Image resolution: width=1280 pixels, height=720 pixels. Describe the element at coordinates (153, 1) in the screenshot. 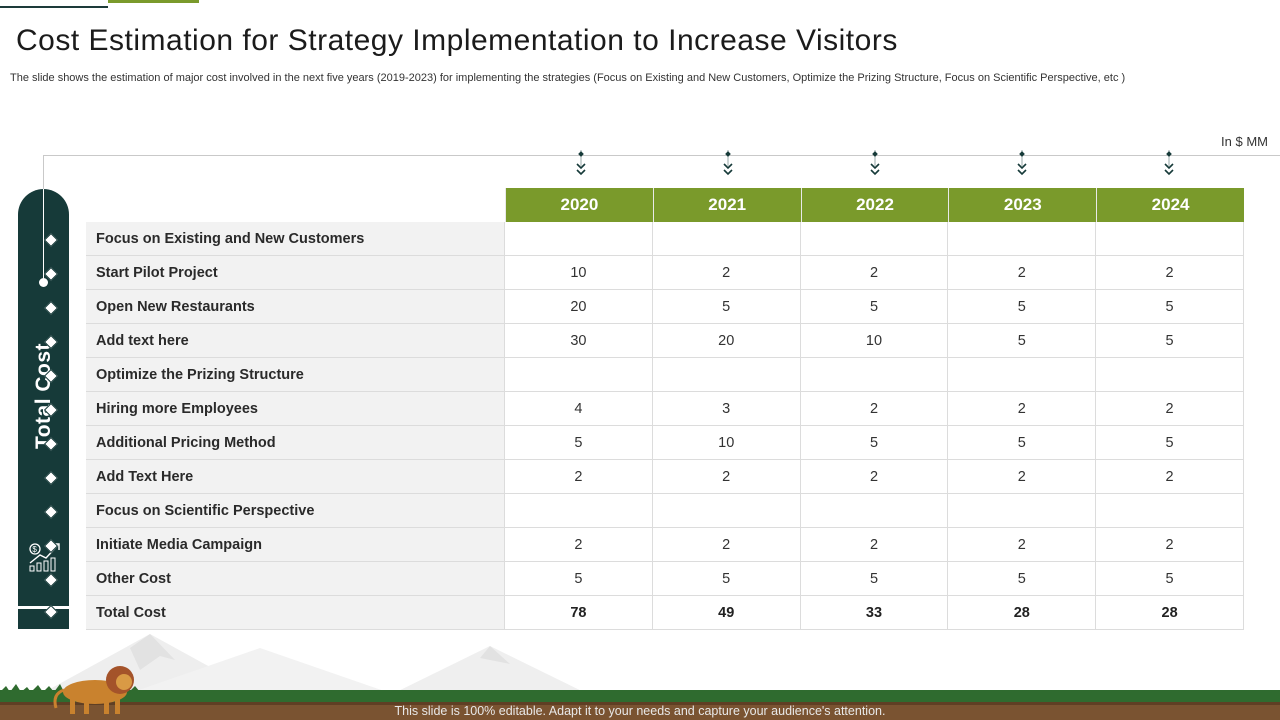

I see `accent-bar-green` at that location.